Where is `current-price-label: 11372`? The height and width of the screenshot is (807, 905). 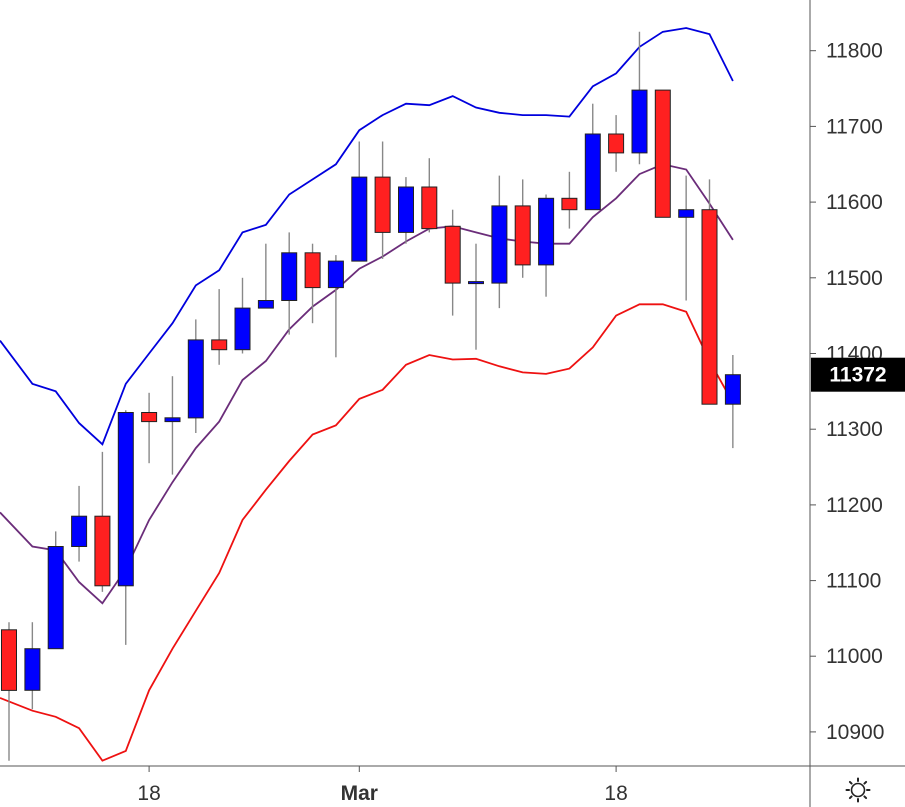 current-price-label: 11372 is located at coordinates (857, 375).